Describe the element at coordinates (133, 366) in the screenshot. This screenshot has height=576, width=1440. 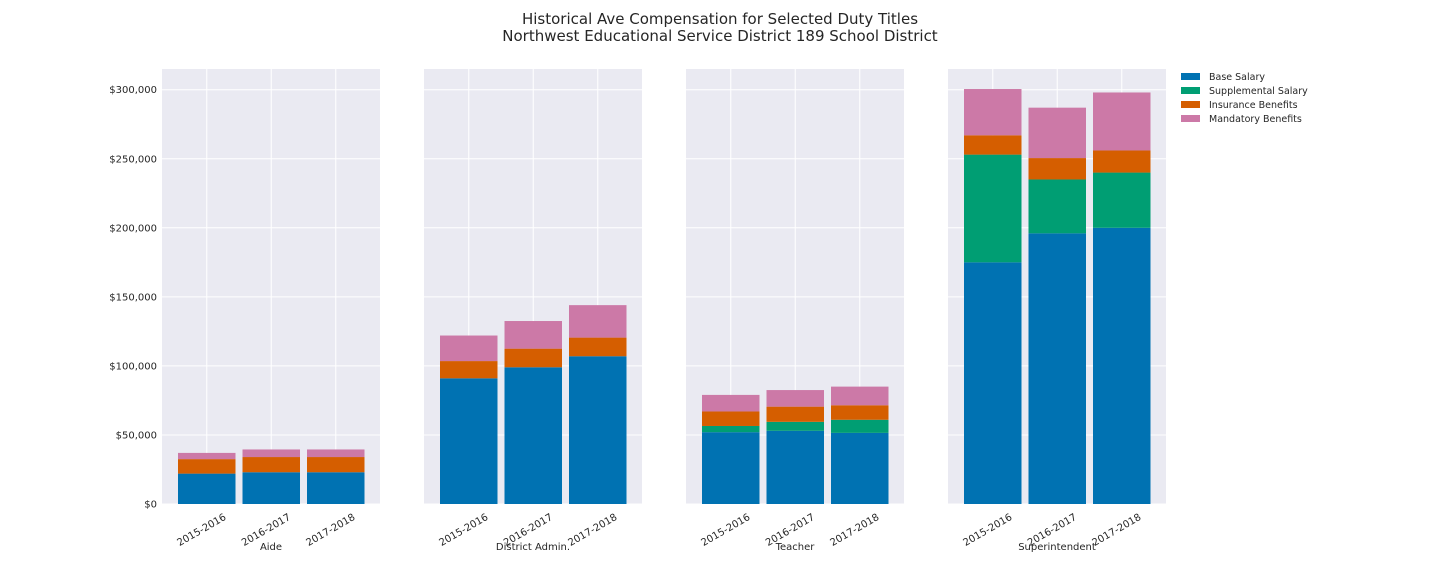
I see `y-tick-label: $100,000` at that location.